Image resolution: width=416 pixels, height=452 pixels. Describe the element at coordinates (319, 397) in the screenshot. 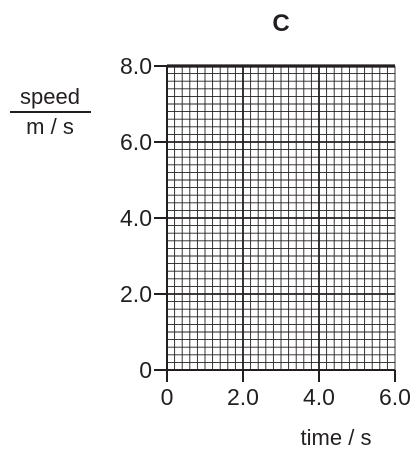

I see `x-tick-label: 4.0` at that location.